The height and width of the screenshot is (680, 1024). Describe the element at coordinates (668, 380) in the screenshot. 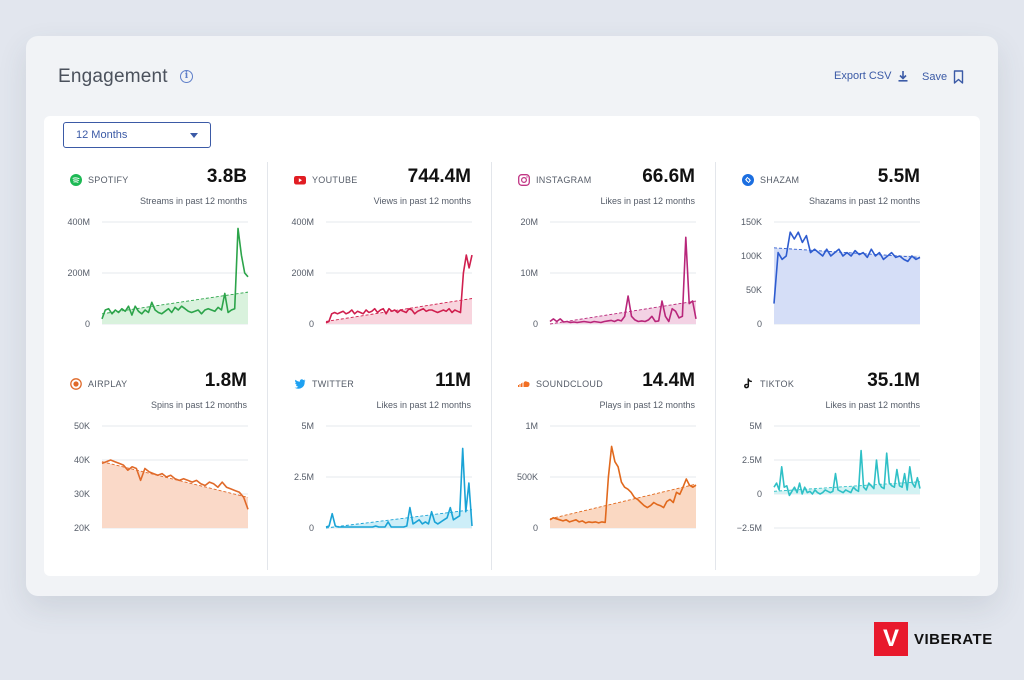

I see `metric-value: 14.4M` at that location.